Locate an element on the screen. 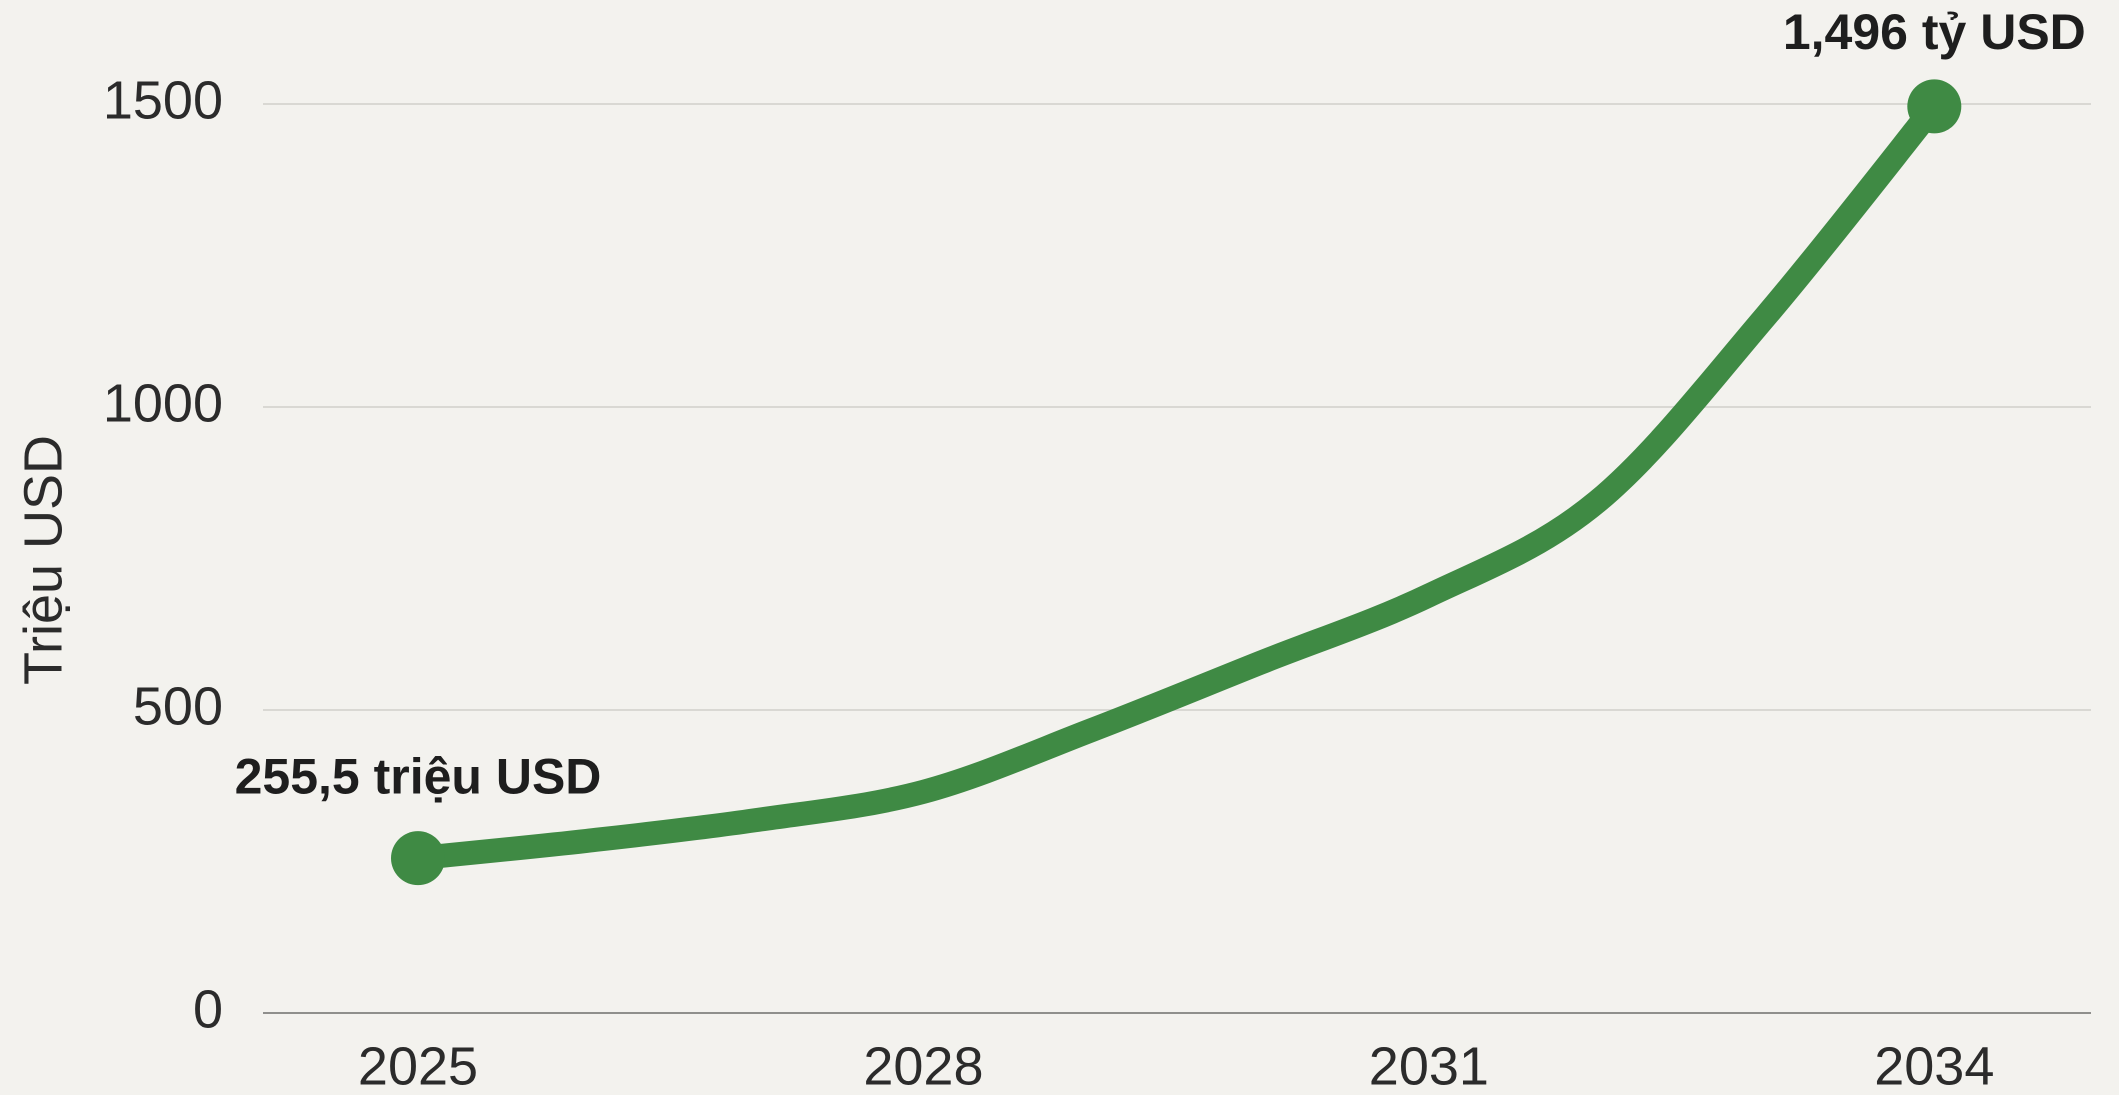  data-label: 1,496 tỷ USD is located at coordinates (1934, 32).